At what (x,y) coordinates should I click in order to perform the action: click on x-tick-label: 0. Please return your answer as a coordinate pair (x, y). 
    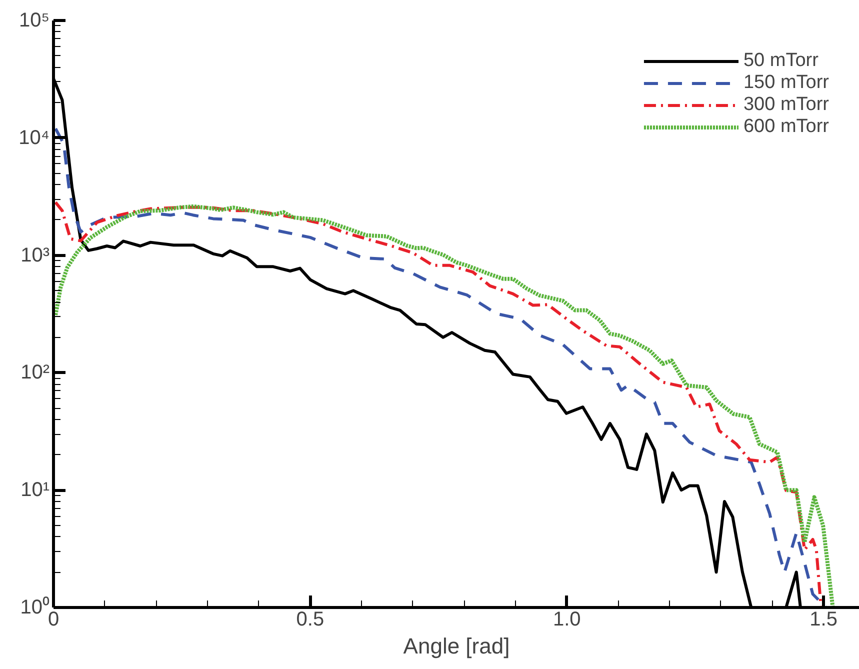
    Looking at the image, I should click on (54, 619).